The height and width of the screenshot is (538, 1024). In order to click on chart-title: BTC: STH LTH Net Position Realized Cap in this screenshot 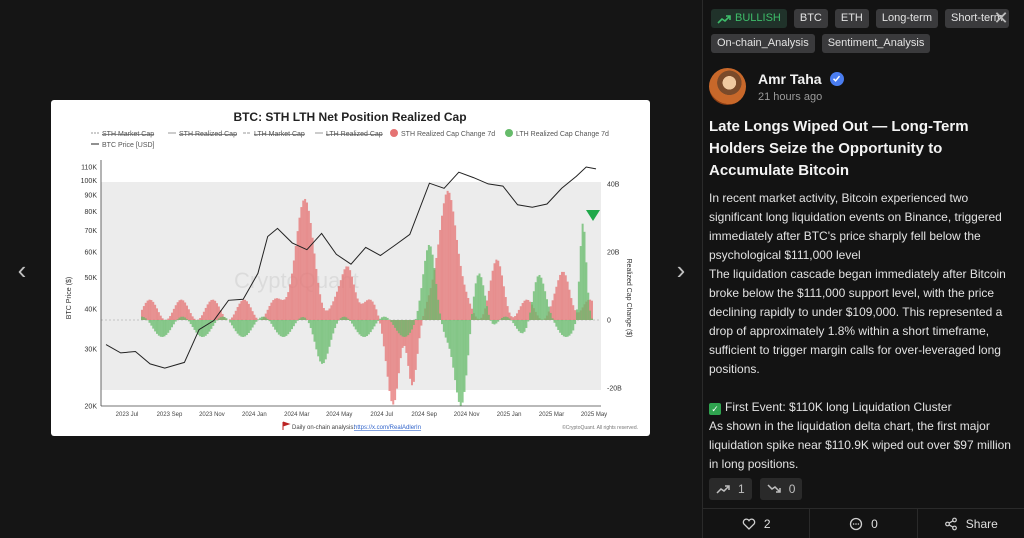, I will do `click(349, 117)`.